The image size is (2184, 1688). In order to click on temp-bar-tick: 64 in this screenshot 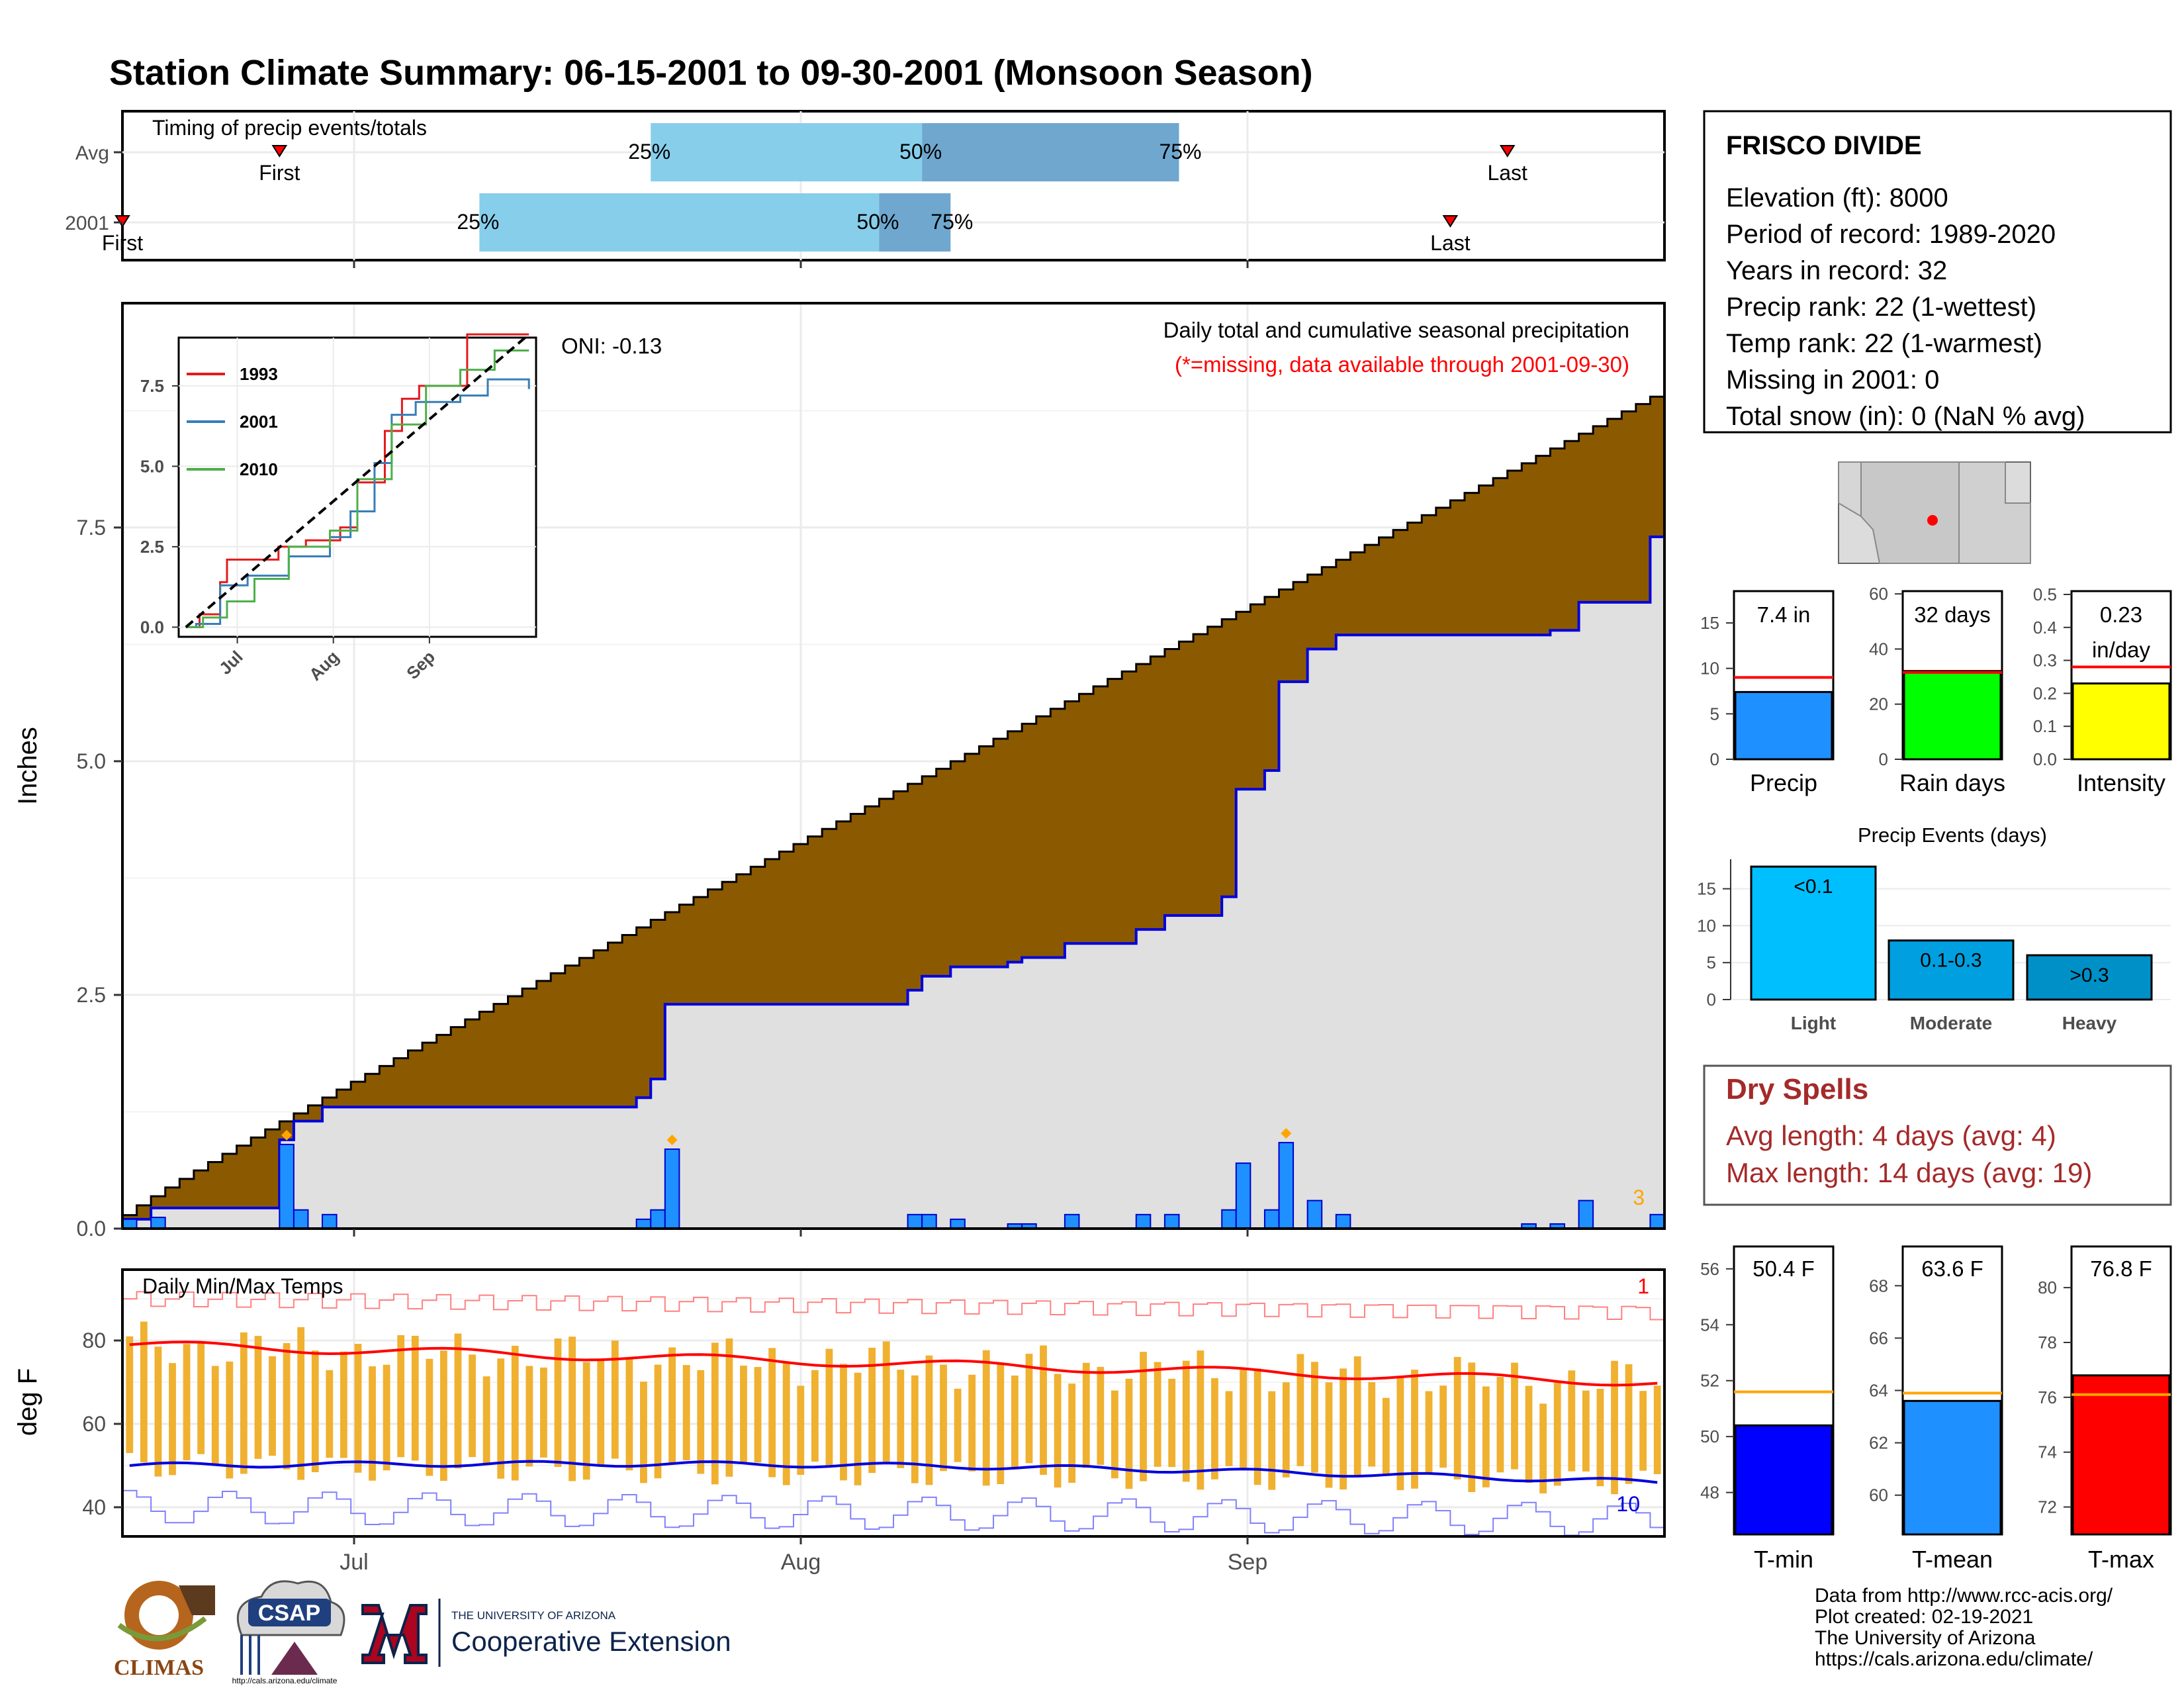, I will do `click(1878, 1391)`.